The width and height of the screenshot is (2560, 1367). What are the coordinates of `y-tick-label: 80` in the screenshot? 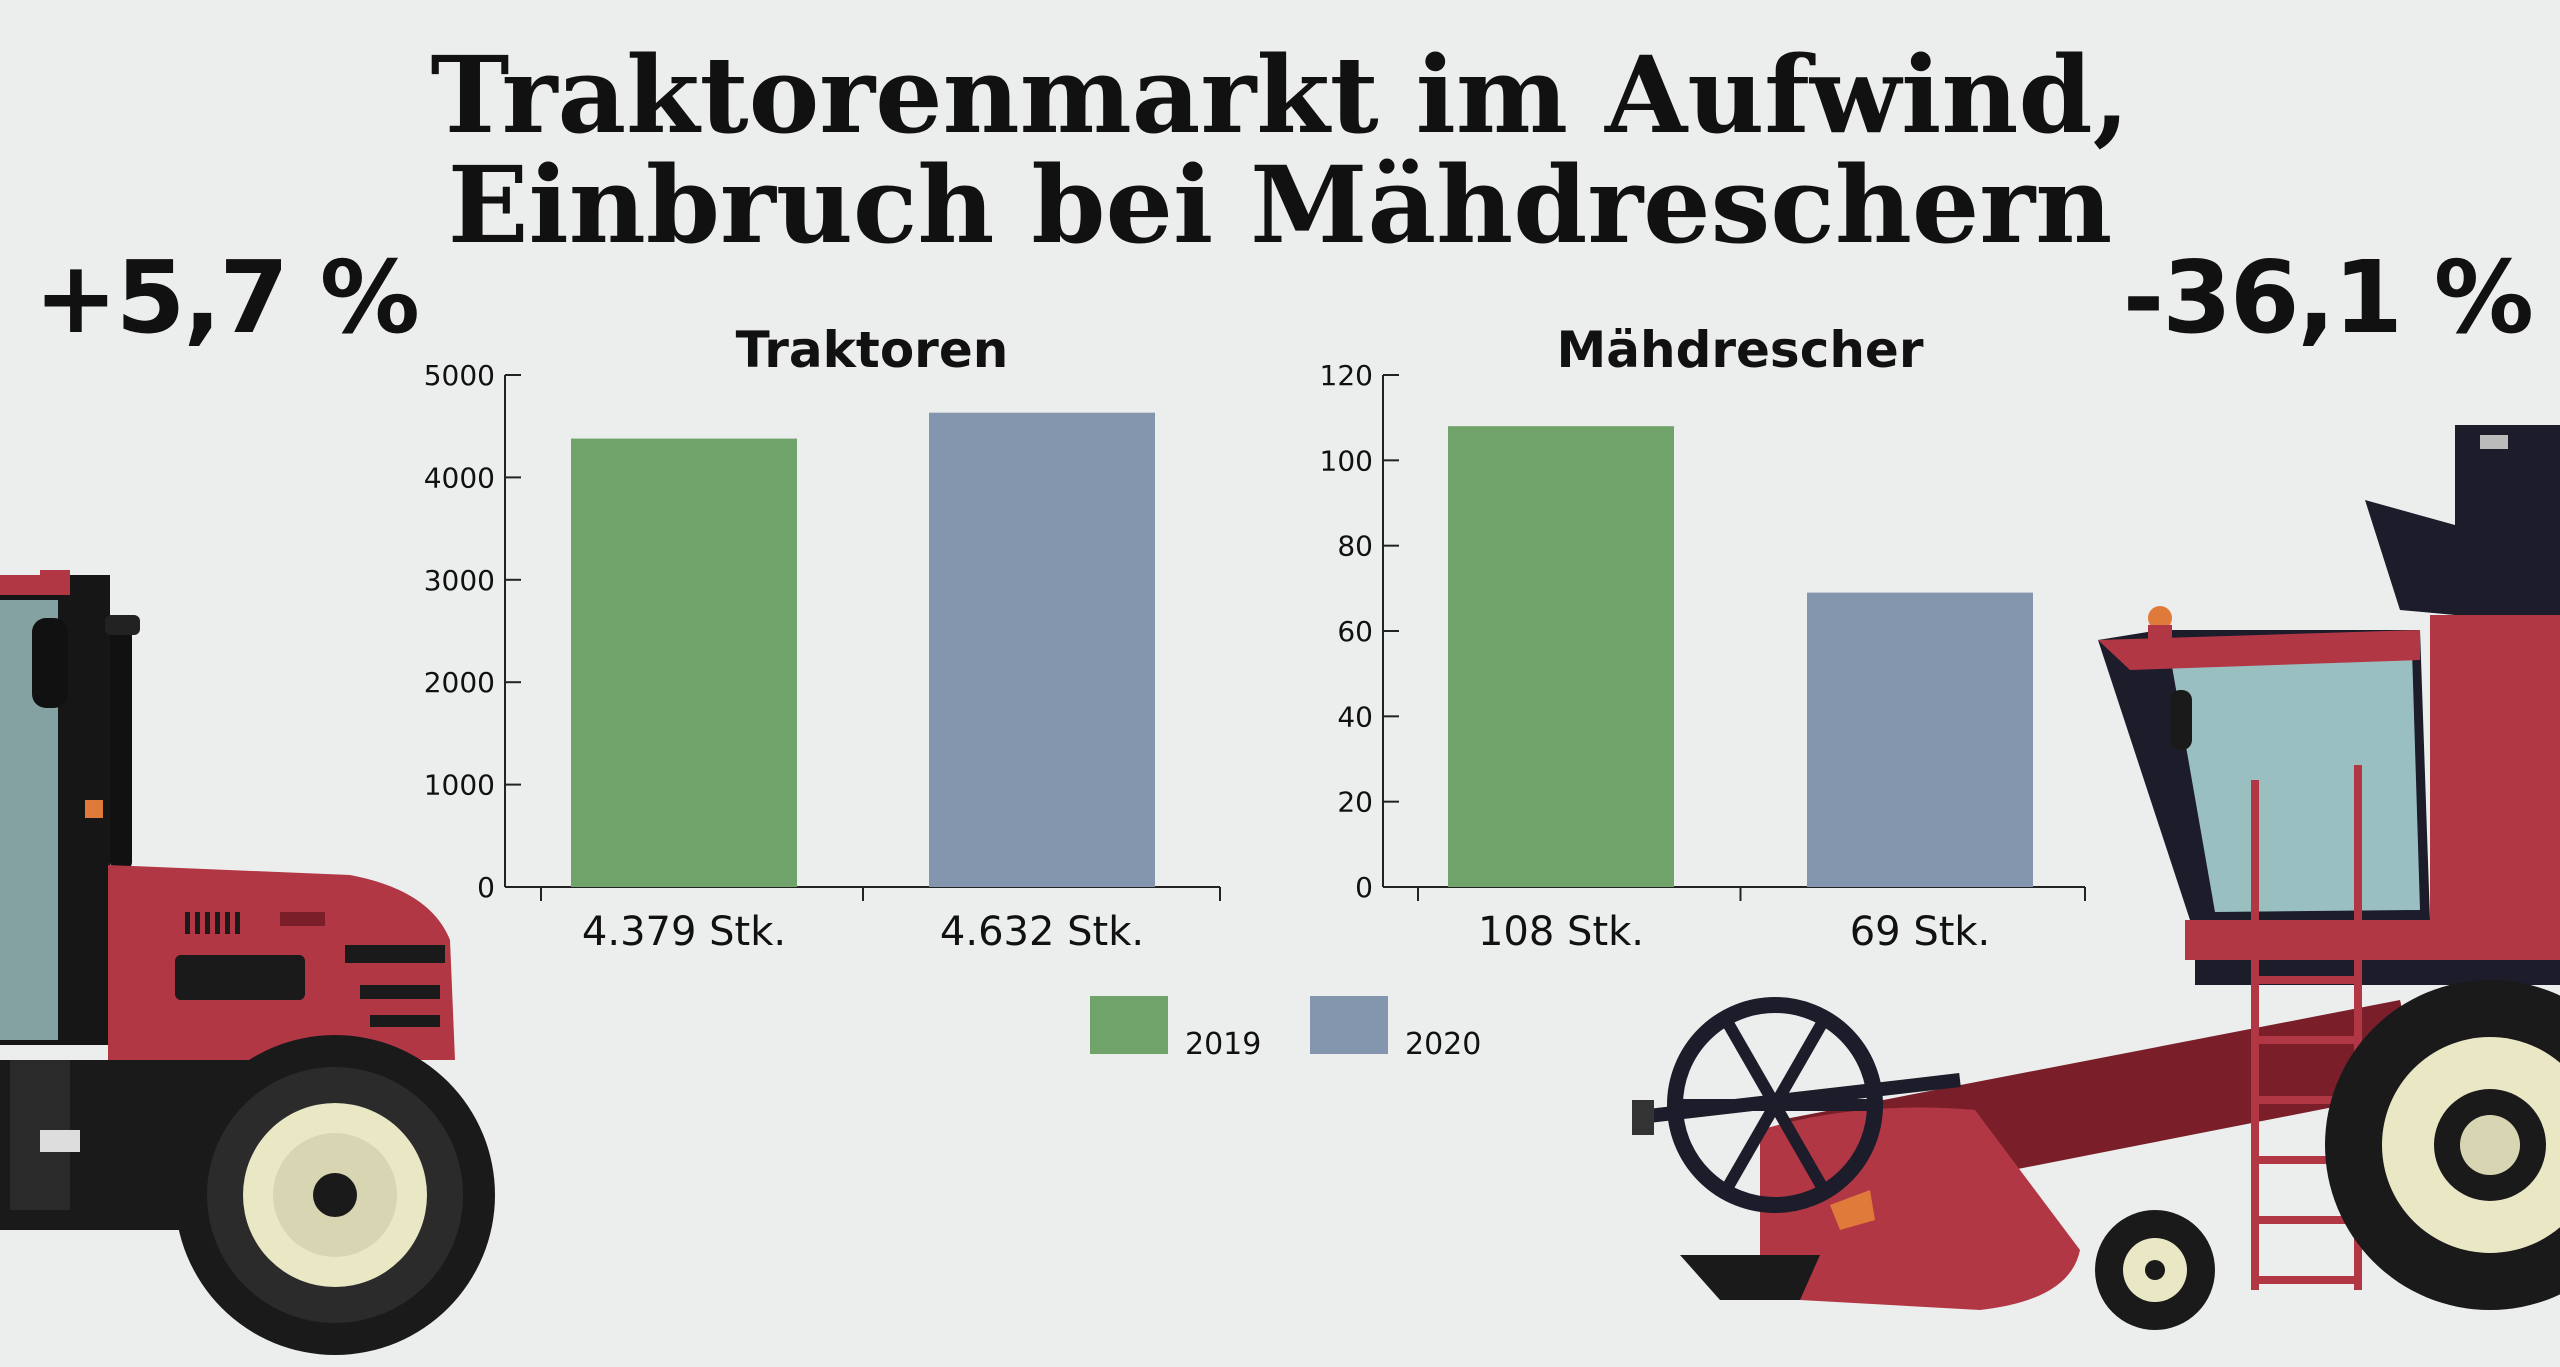 It's located at (1355, 546).